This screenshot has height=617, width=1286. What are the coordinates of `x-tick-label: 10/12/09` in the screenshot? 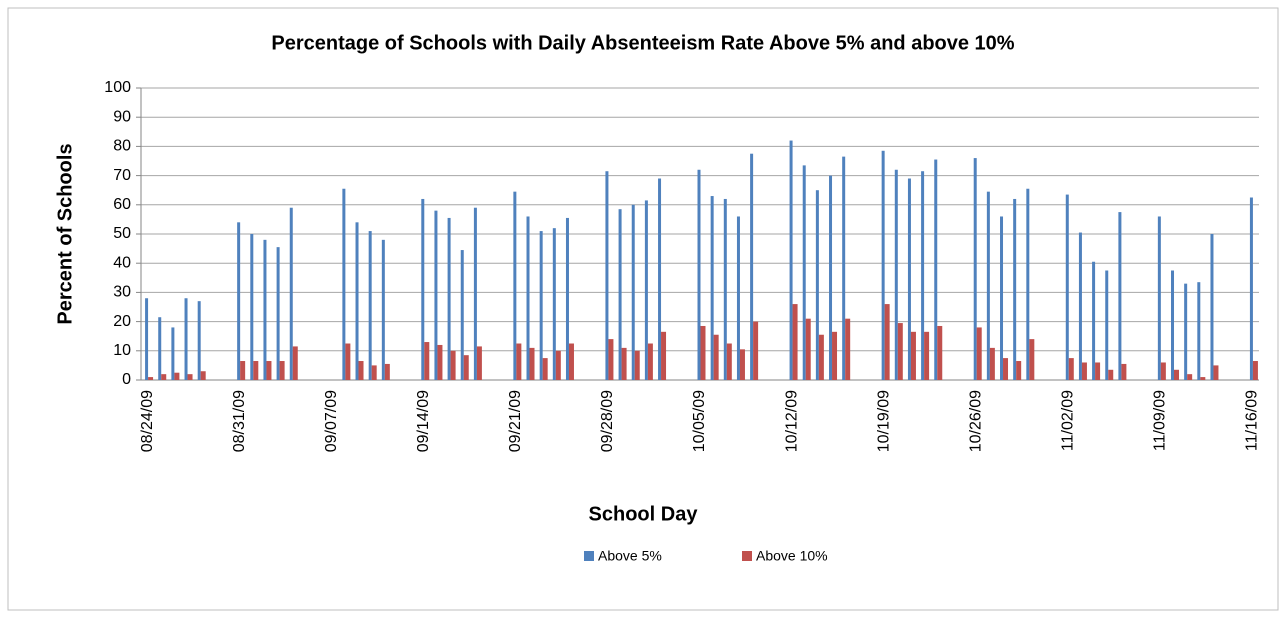 It's located at (791, 421).